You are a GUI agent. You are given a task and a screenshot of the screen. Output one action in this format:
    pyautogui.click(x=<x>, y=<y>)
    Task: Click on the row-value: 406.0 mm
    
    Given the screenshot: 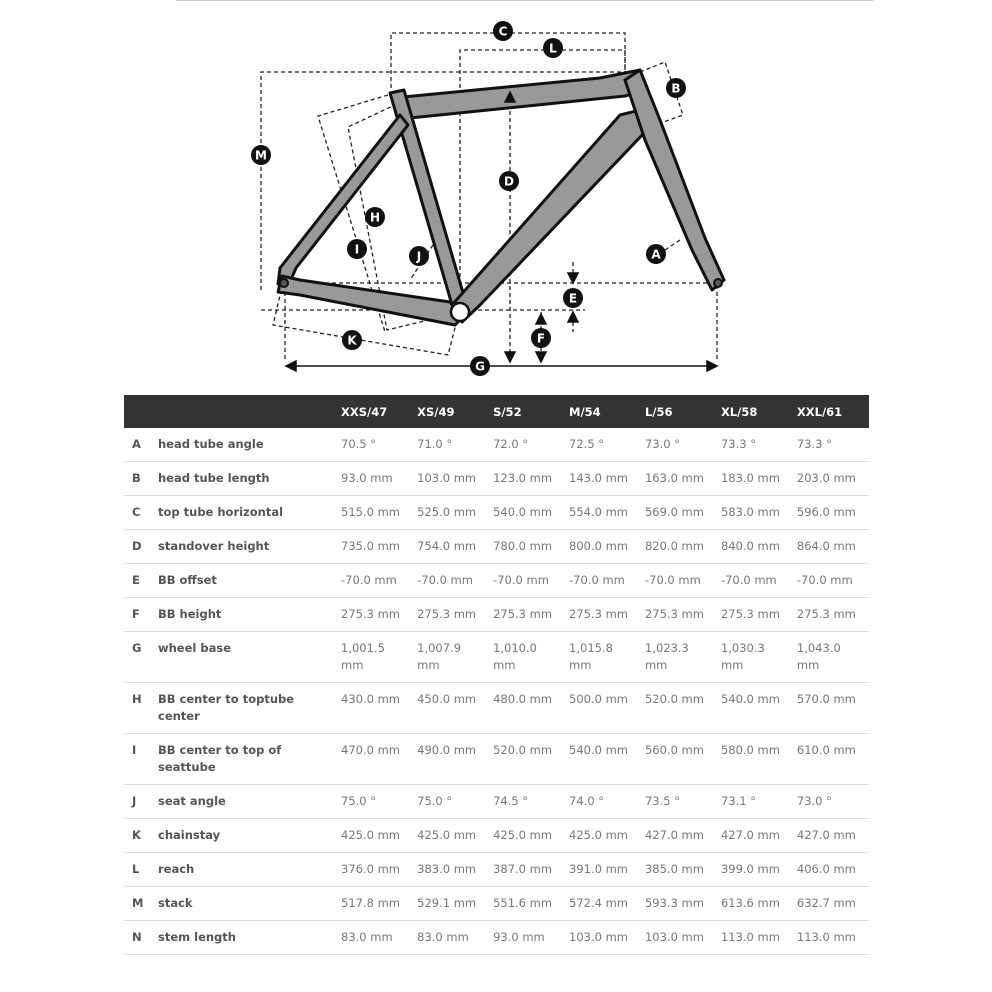 What is the action you would take?
    pyautogui.click(x=830, y=869)
    